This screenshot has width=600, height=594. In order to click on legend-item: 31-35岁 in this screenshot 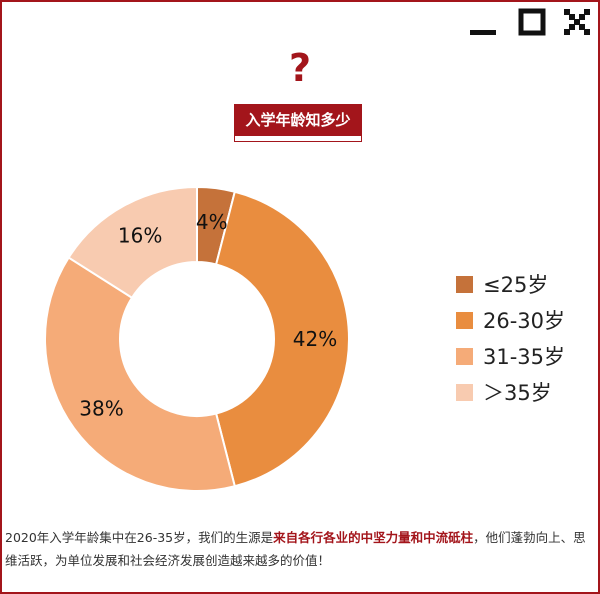, I will do `click(510, 356)`.